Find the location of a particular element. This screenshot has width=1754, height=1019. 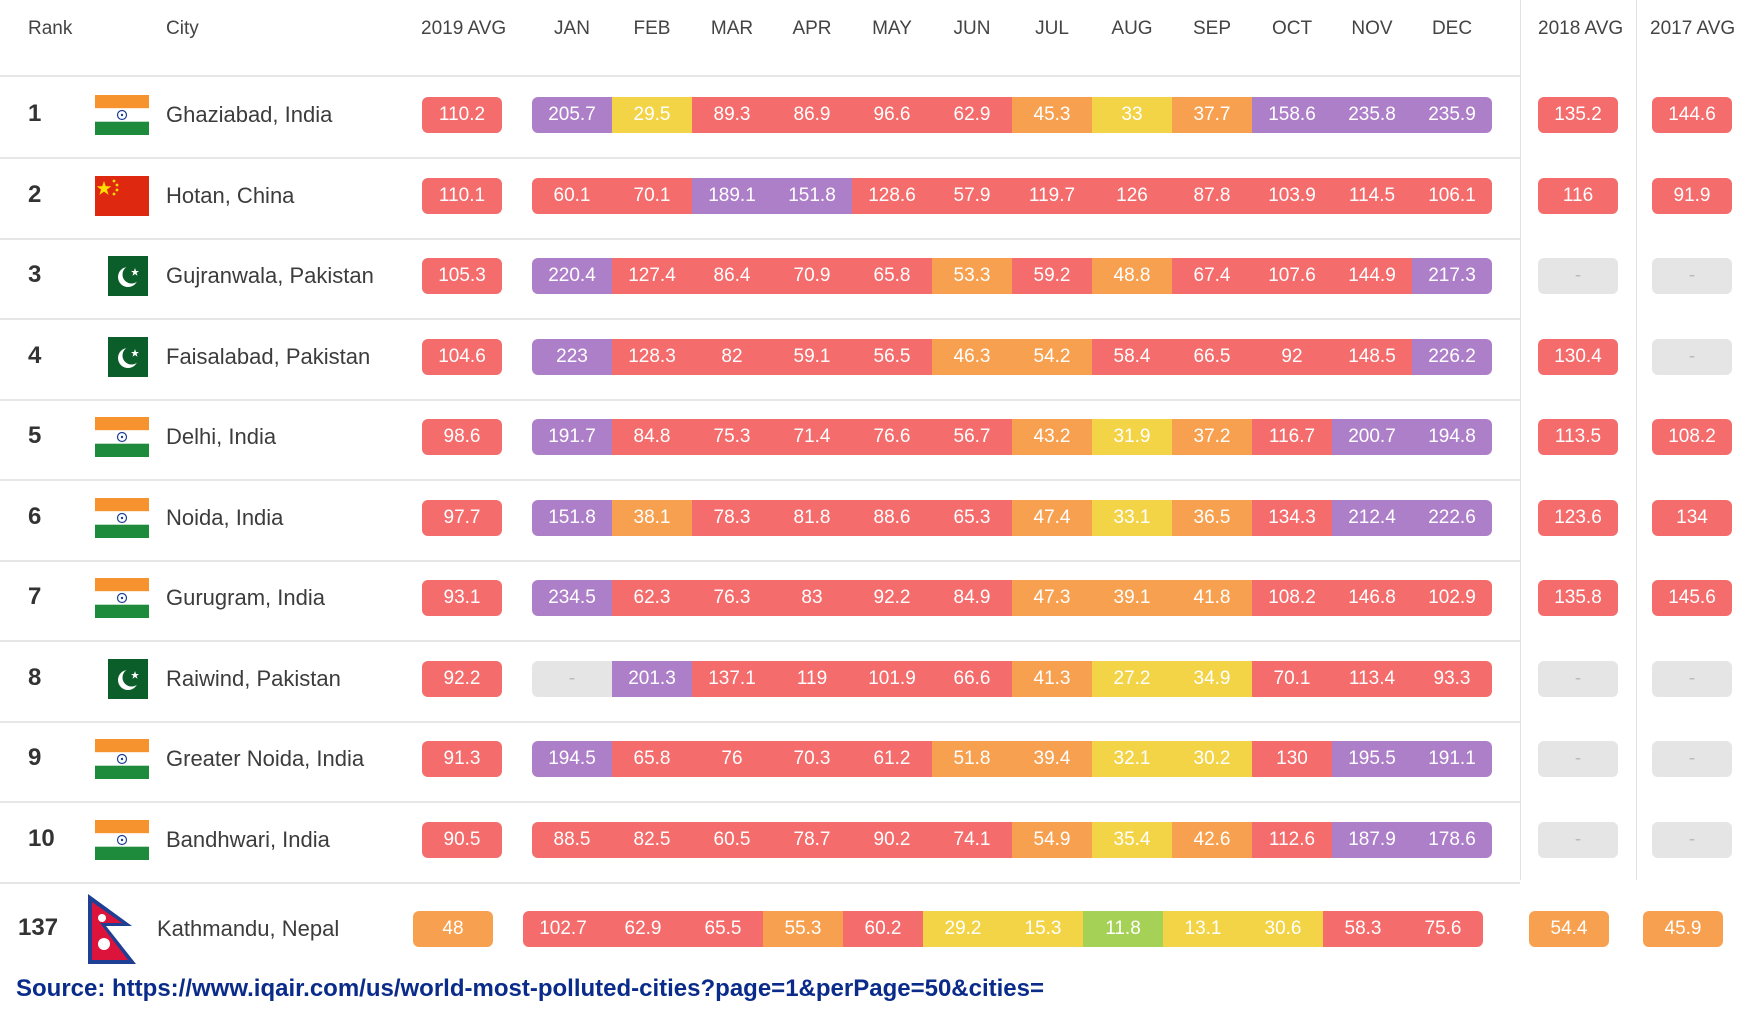

month-cell-apr: 86.9 is located at coordinates (812, 115).